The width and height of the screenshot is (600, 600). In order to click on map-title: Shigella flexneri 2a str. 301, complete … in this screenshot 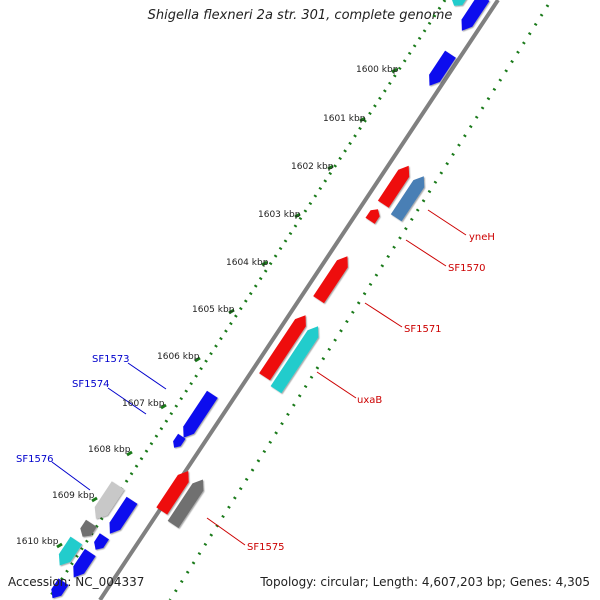, I will do `click(300, 15)`.